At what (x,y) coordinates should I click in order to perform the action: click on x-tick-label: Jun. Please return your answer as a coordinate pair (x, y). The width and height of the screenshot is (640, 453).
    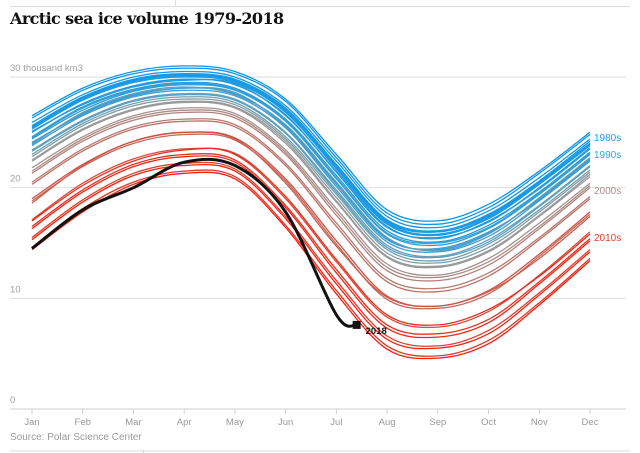
    Looking at the image, I should click on (285, 422).